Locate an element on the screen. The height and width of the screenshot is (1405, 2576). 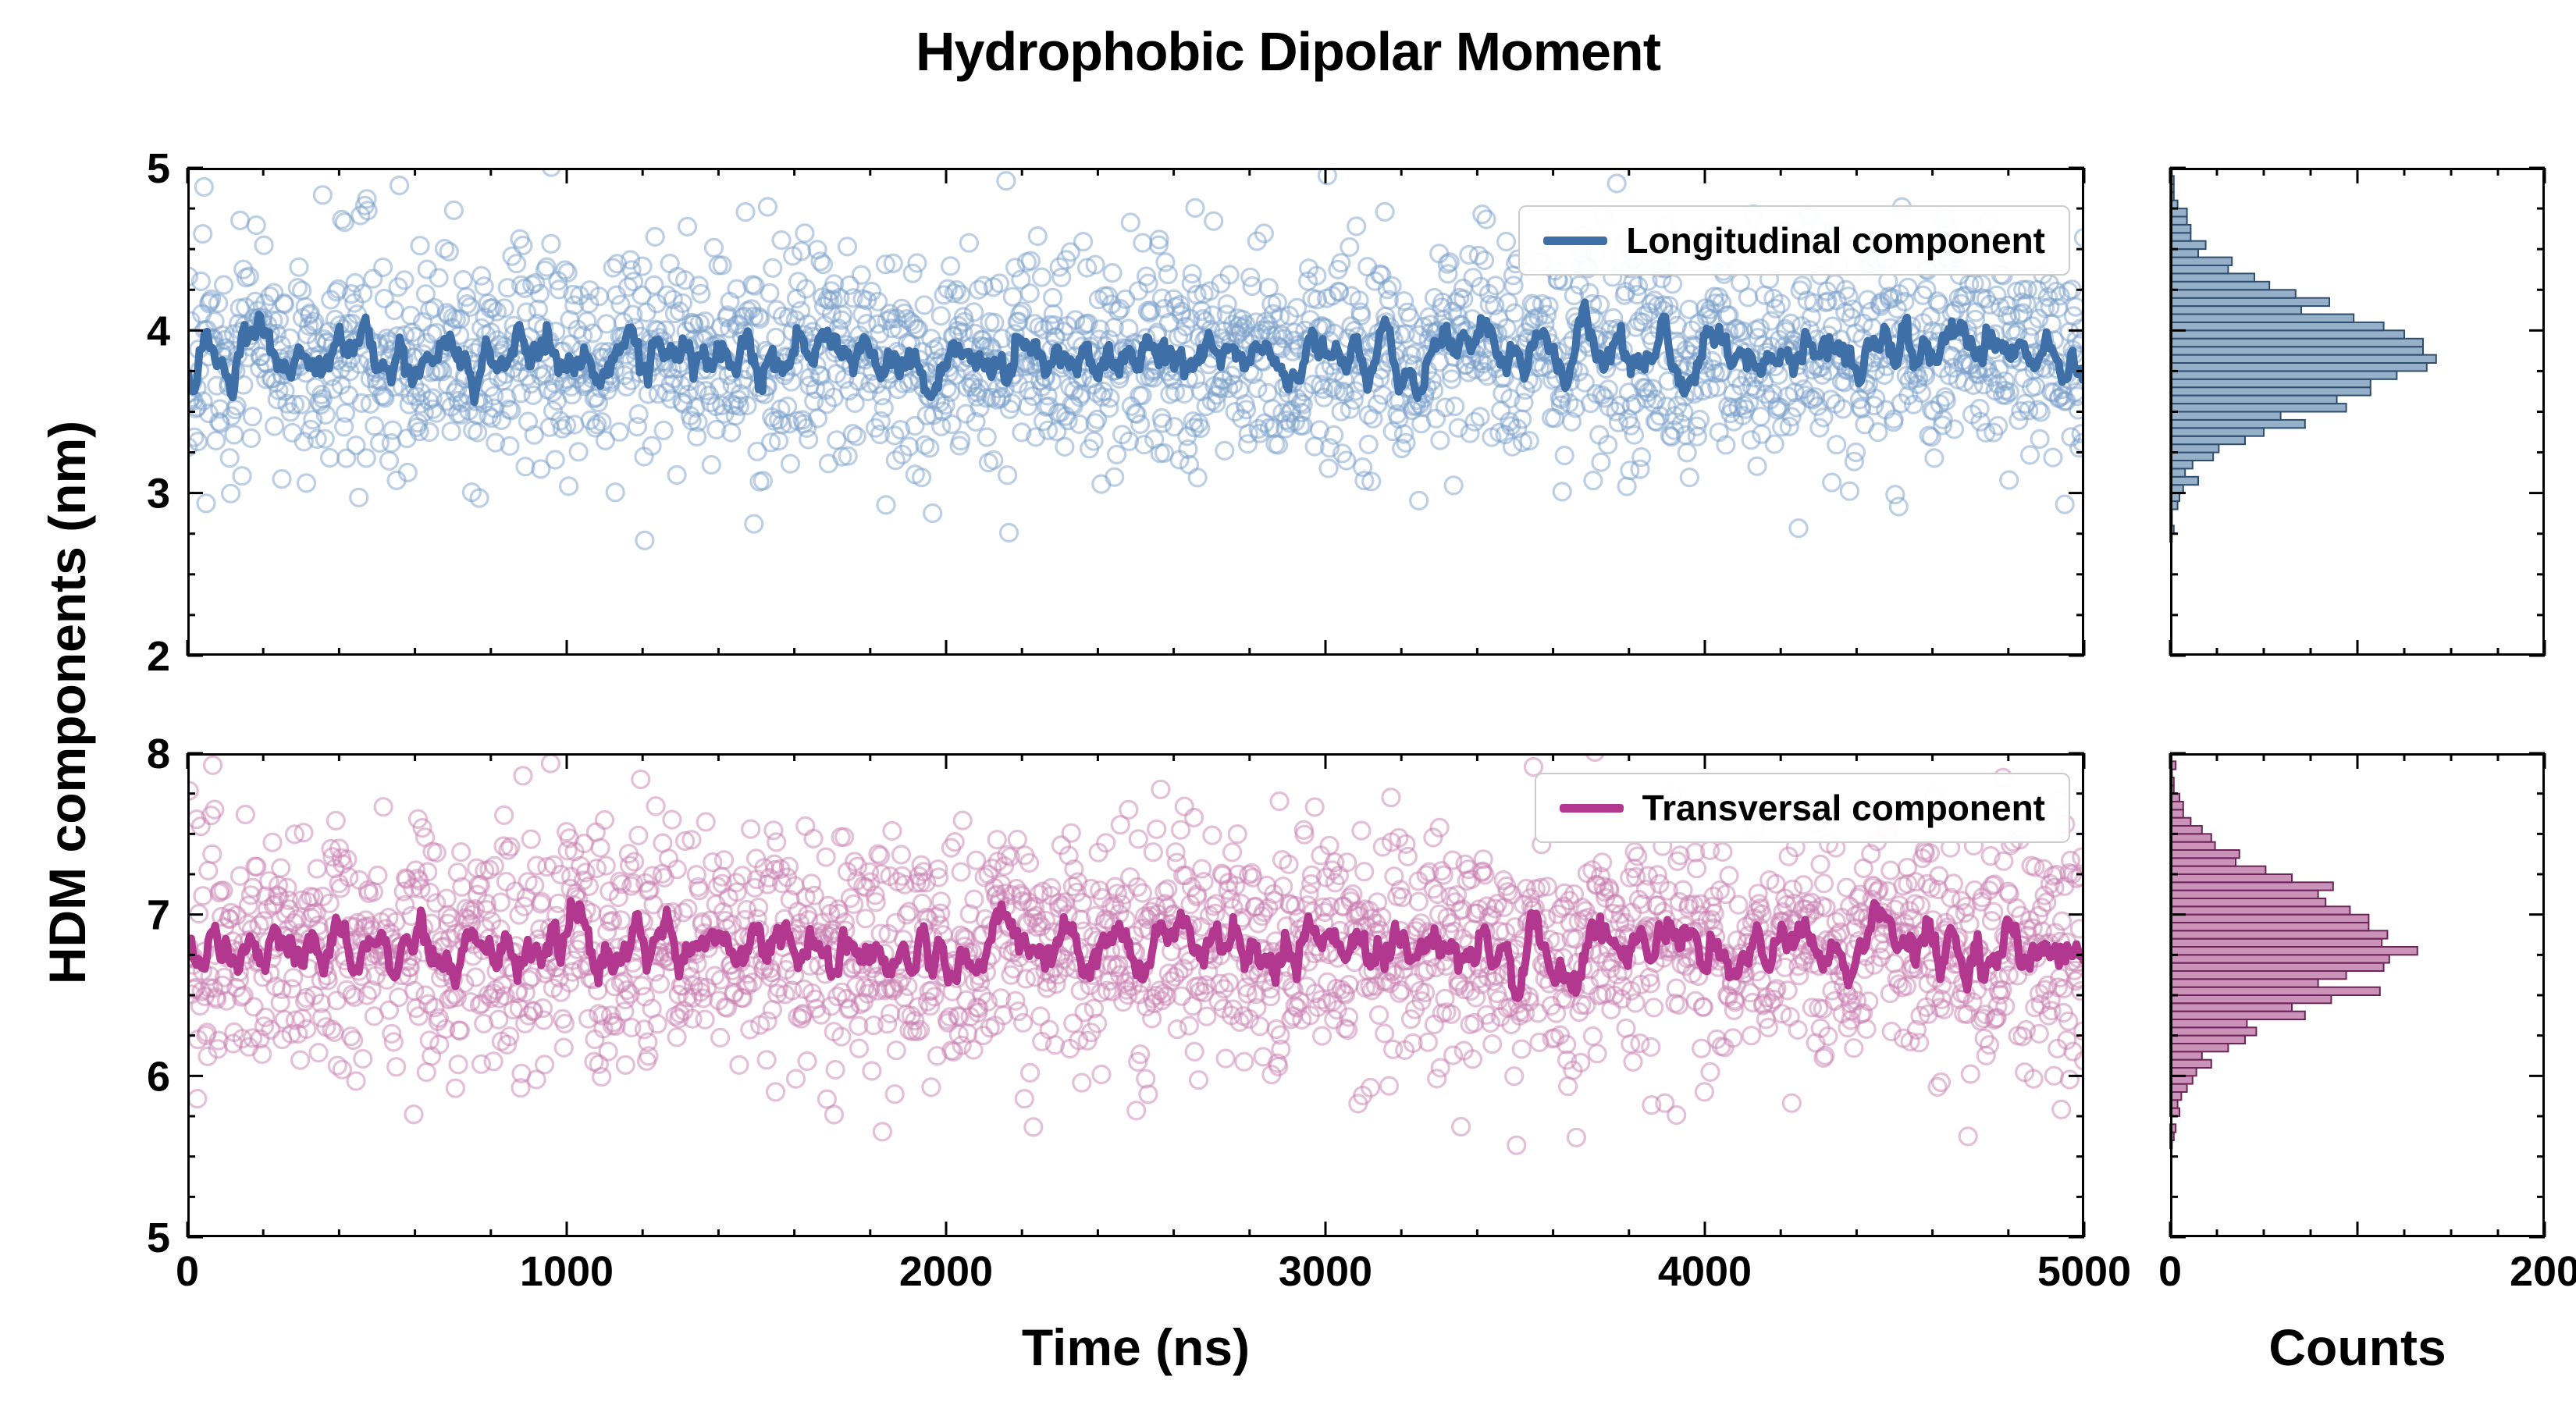
chart-title: Hydrophobic Dipolar Moment is located at coordinates (1288, 51).